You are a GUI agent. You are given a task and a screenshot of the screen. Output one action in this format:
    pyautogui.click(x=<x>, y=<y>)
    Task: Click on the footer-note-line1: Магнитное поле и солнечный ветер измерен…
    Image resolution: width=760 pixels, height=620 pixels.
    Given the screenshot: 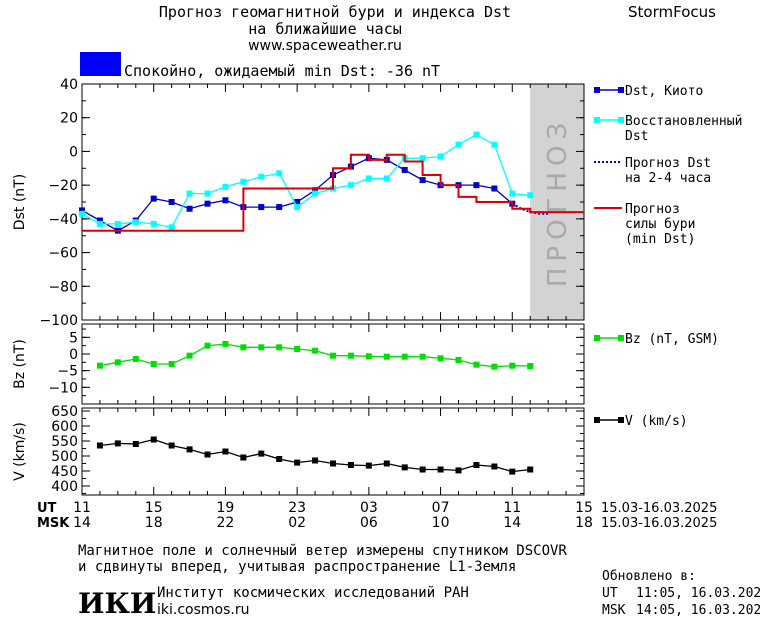 What is the action you would take?
    pyautogui.click(x=322, y=551)
    